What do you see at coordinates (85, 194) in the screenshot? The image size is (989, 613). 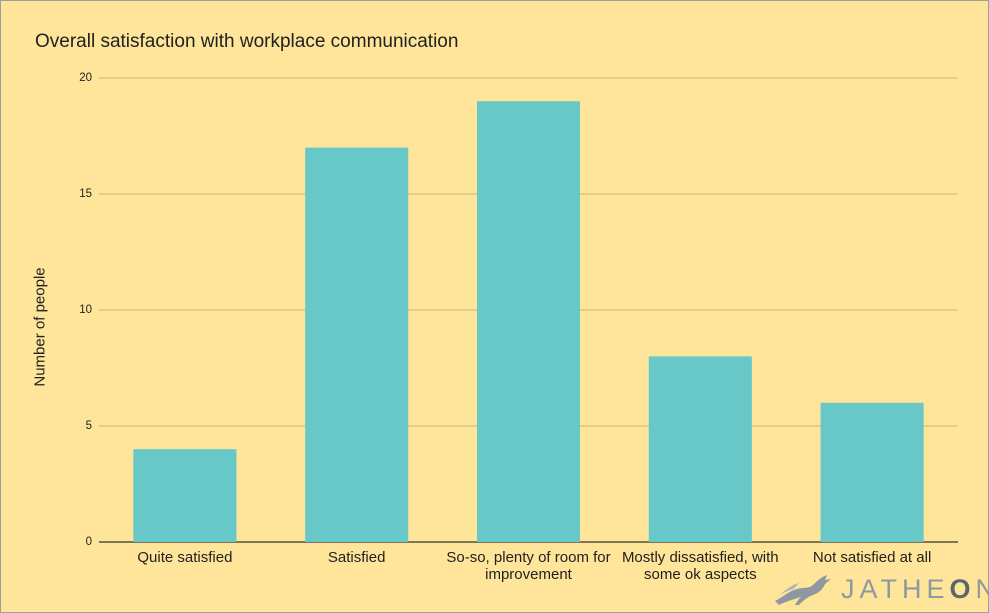 I see `y-tick-label: 15` at bounding box center [85, 194].